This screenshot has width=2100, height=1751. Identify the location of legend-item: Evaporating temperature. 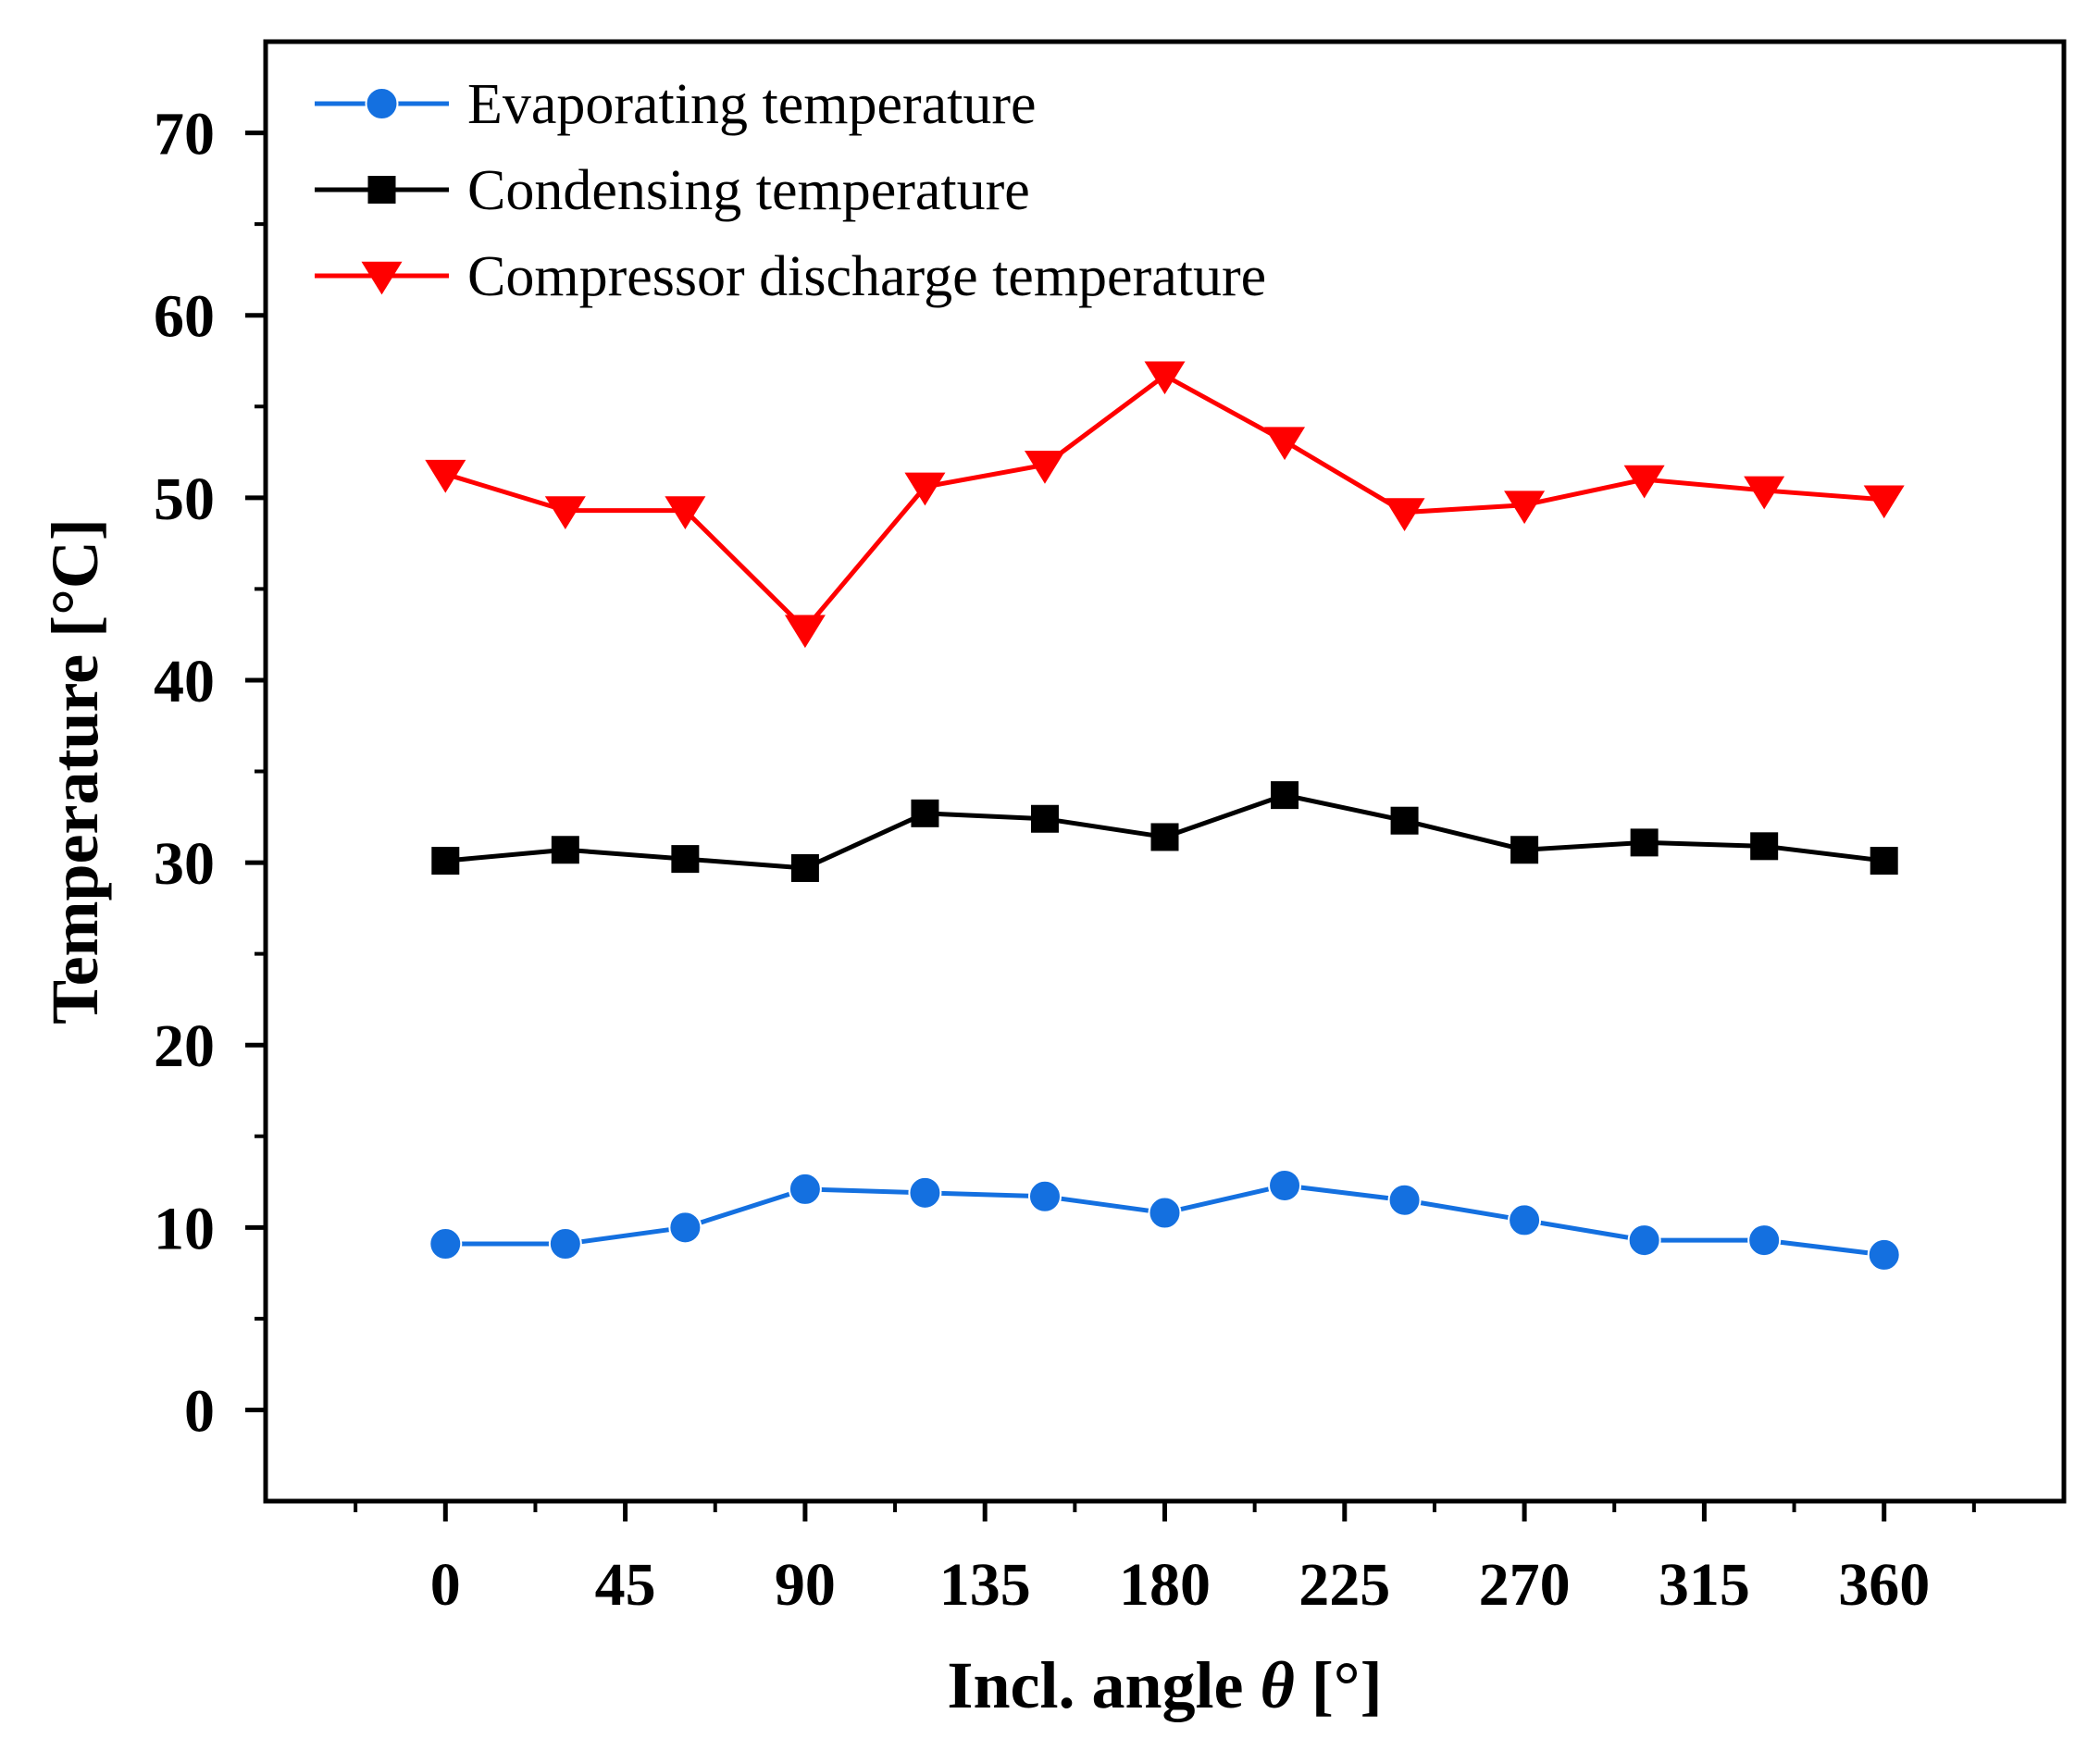
(676, 104).